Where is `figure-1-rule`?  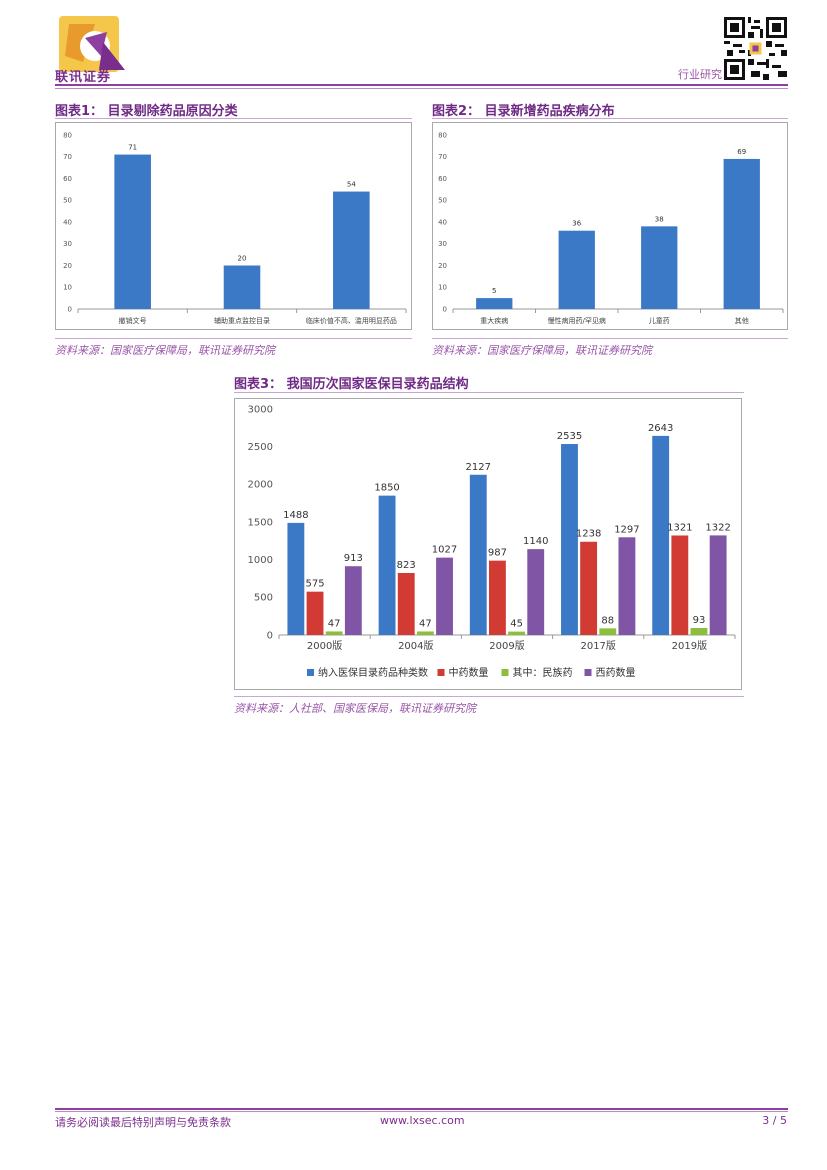
figure-1-rule is located at coordinates (233, 118).